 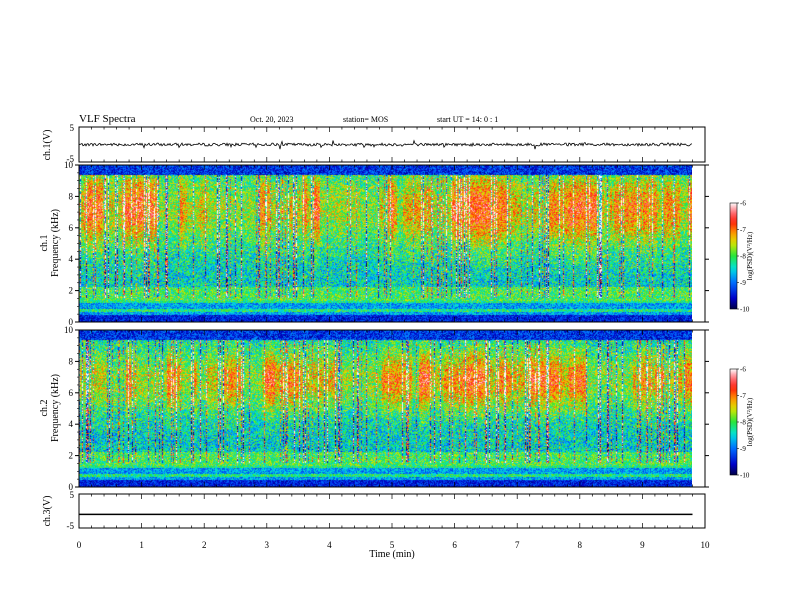 I want to click on ch1-colorbar: -6 -7 -8 -9 -10 log(PSD)(V²/Hz), so click(x=741, y=257).